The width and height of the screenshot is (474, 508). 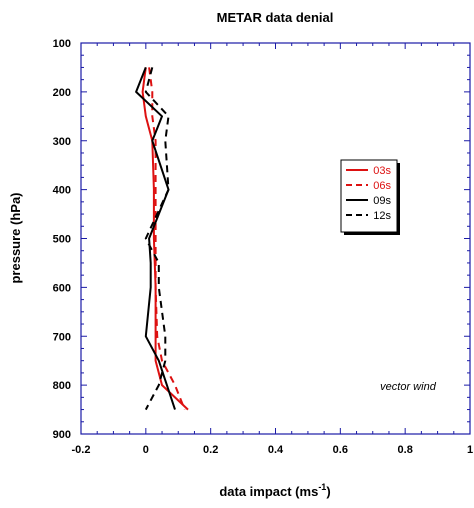 I want to click on x-axis-label-tail: ), so click(x=328, y=491).